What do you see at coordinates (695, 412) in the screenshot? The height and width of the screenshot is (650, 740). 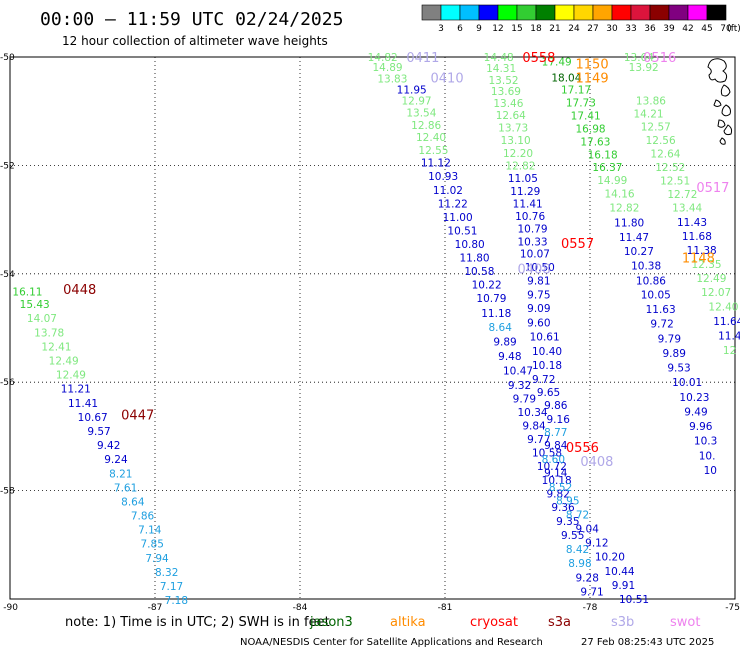 I see `data-point-label: 9.49` at bounding box center [695, 412].